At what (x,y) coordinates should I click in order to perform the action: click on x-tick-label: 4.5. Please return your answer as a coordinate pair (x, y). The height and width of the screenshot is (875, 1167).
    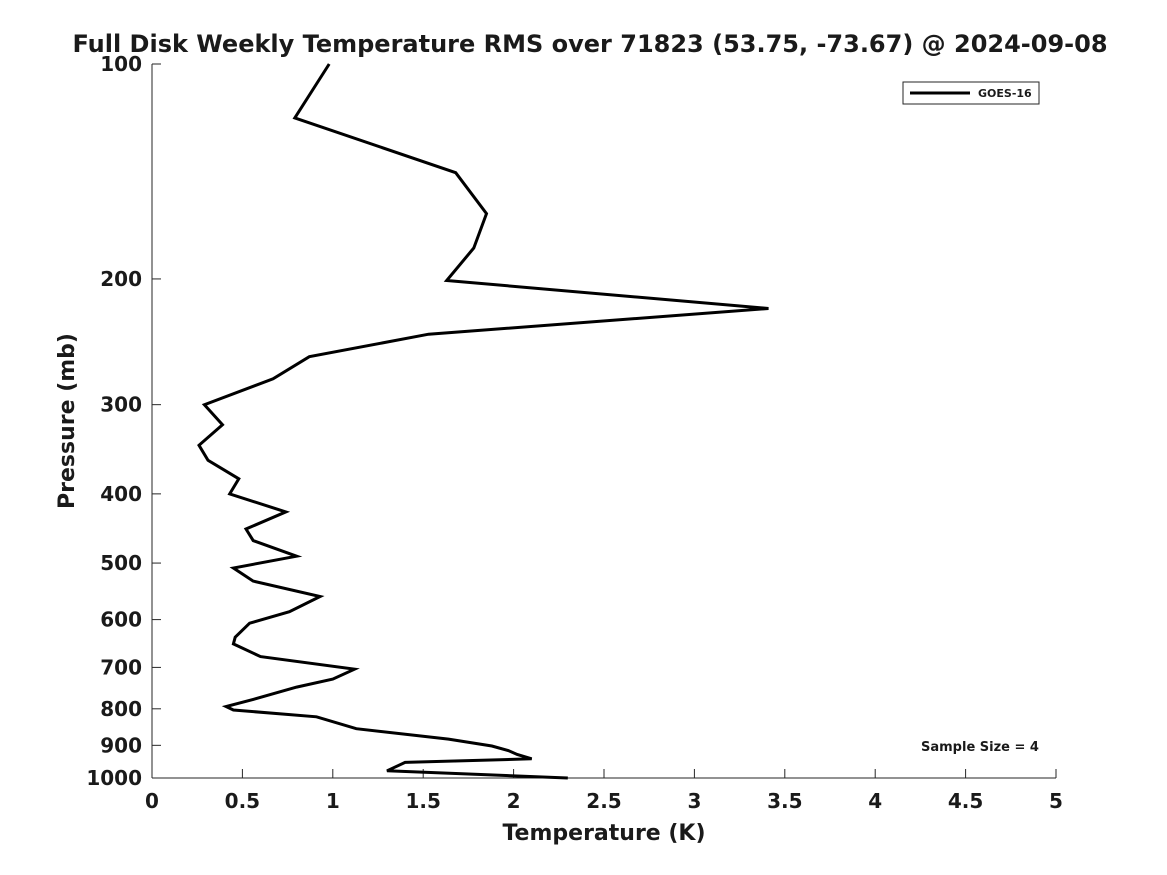
    Looking at the image, I should click on (965, 801).